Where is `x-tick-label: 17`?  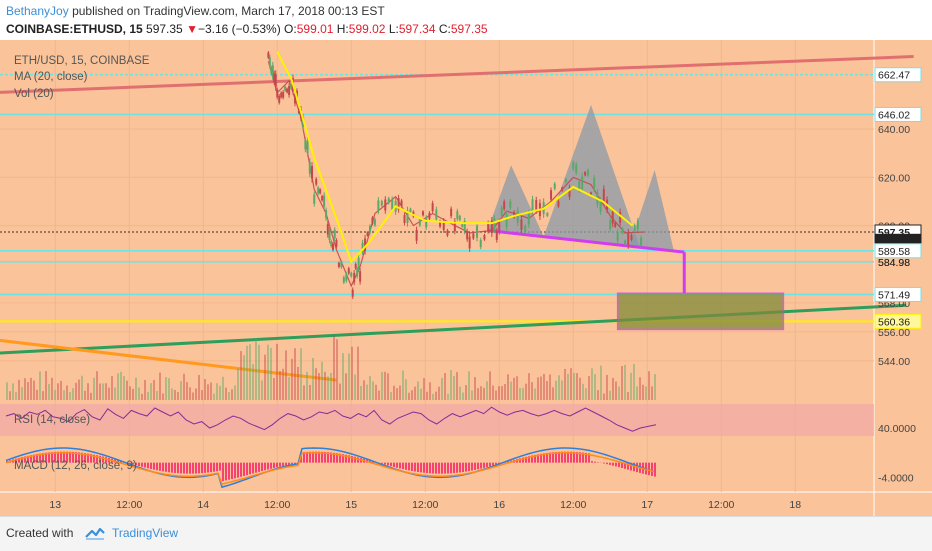 x-tick-label: 17 is located at coordinates (647, 505).